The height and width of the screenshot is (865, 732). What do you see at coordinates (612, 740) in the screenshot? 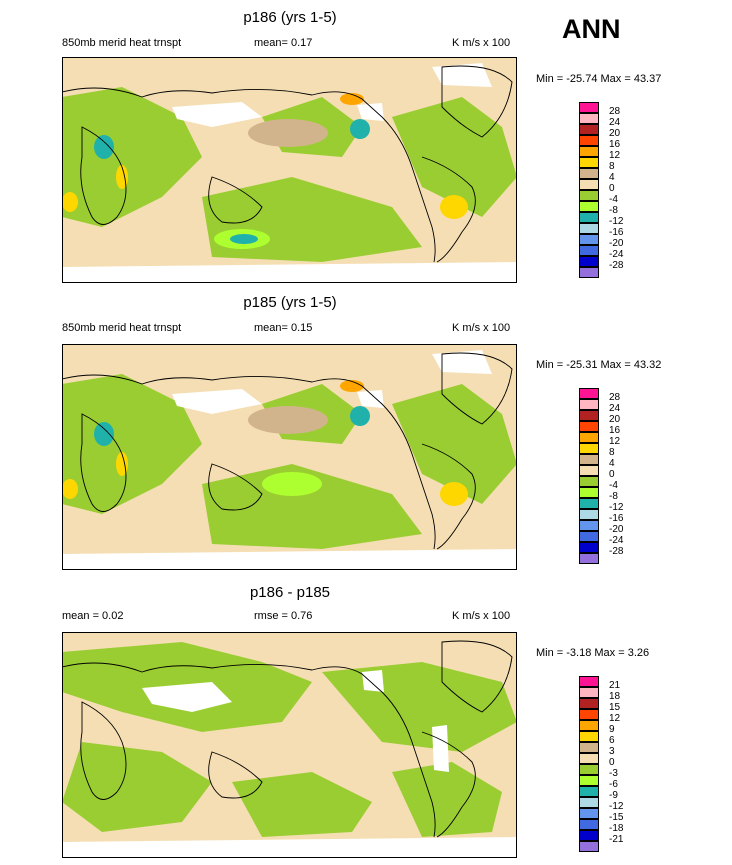
I see `colorbar-label: 6` at bounding box center [612, 740].